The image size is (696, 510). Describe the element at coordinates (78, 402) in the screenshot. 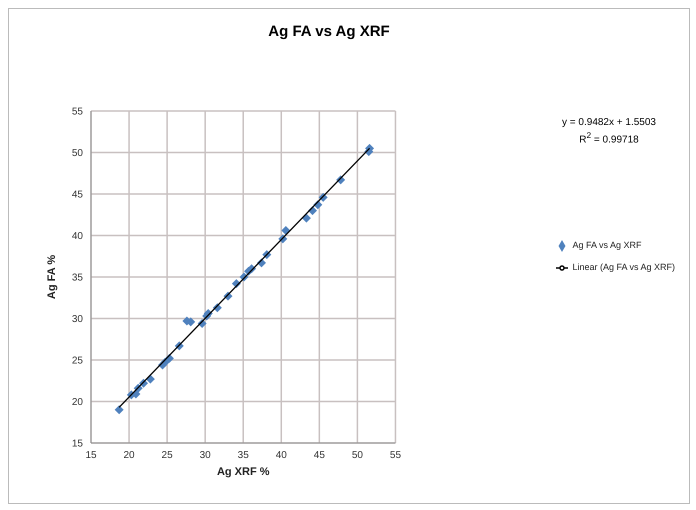

I see `y-tick-label: 20` at that location.